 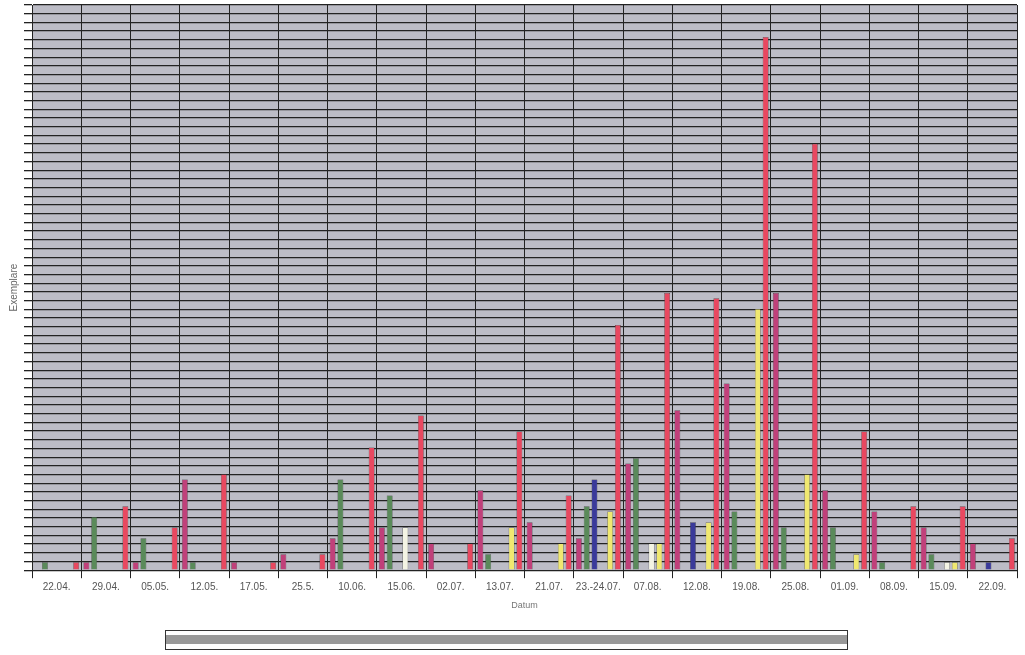 What do you see at coordinates (352, 586) in the screenshot?
I see `x-tick-label: 10.06.` at bounding box center [352, 586].